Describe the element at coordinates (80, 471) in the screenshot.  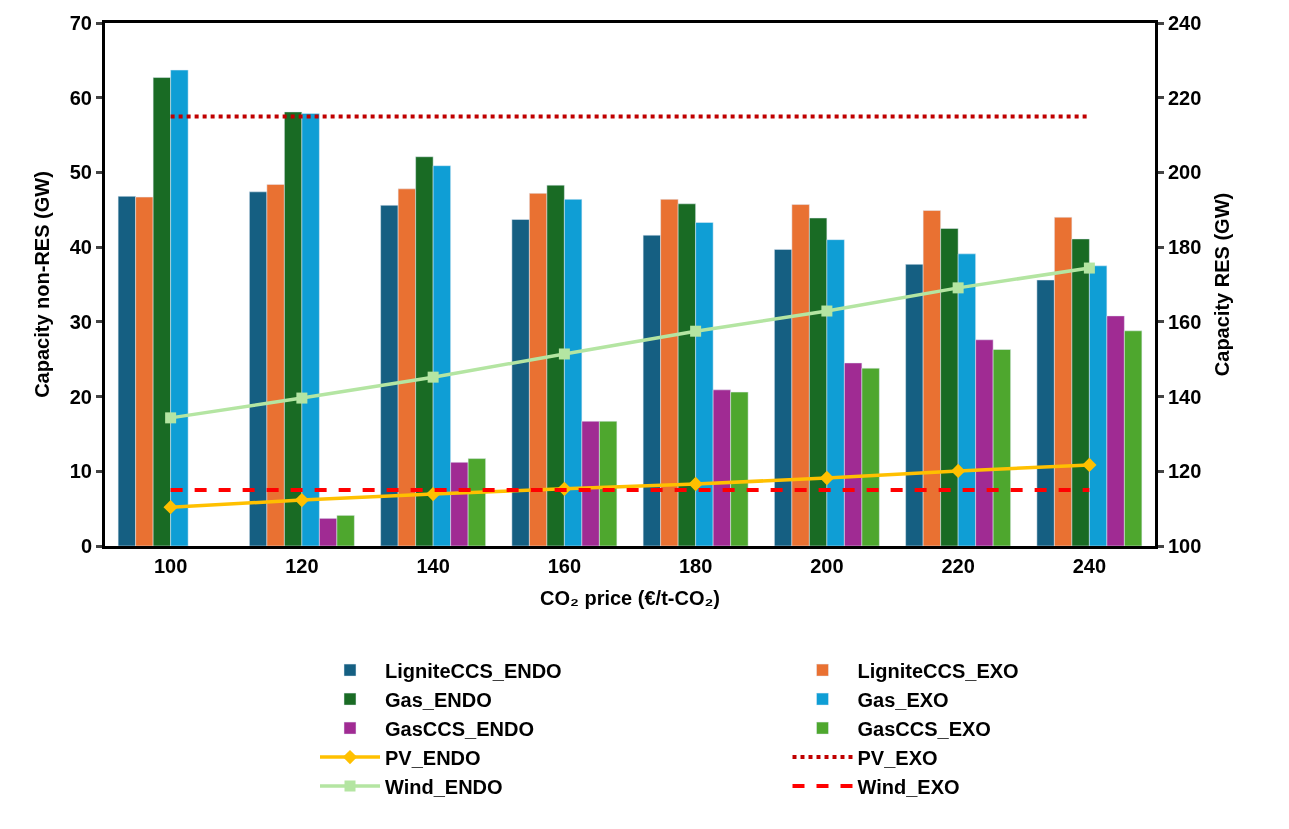
I see `y-tick-label: 10` at that location.